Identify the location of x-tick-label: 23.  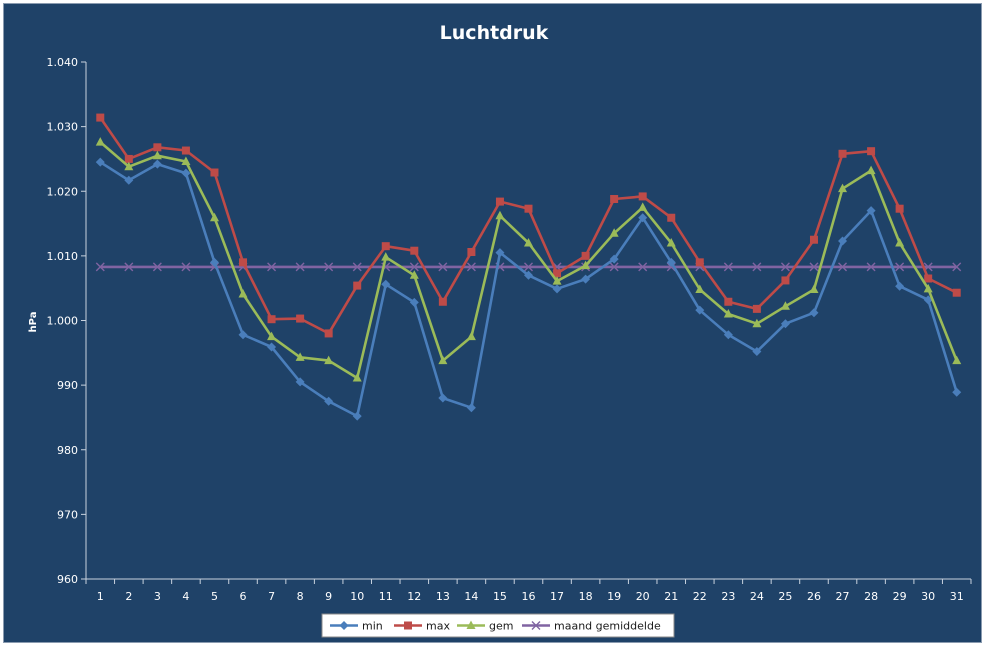
(728, 596).